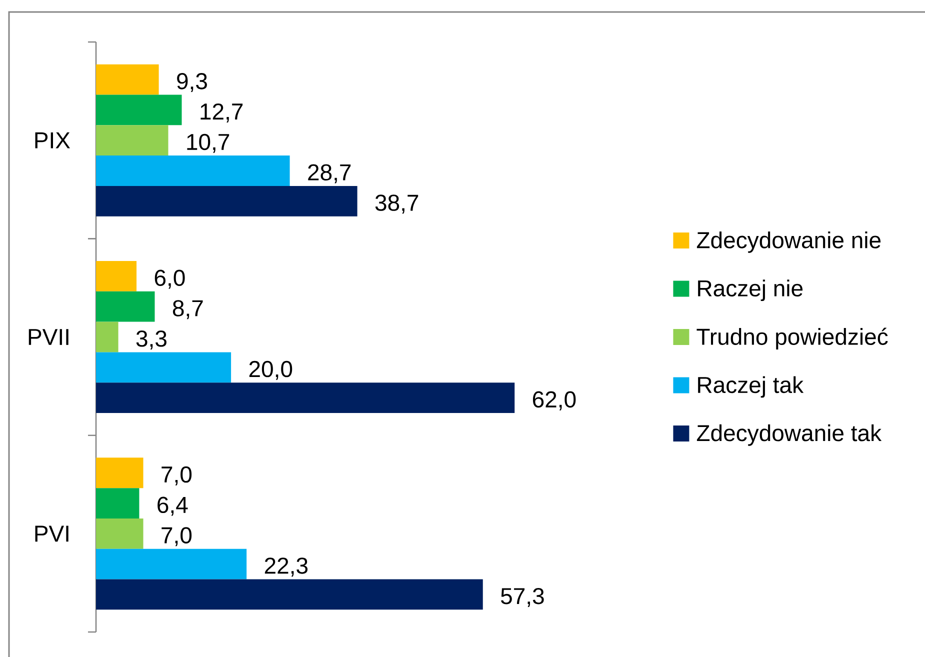 Image resolution: width=925 pixels, height=657 pixels. What do you see at coordinates (48, 337) in the screenshot?
I see `y-tick-label: PVII` at bounding box center [48, 337].